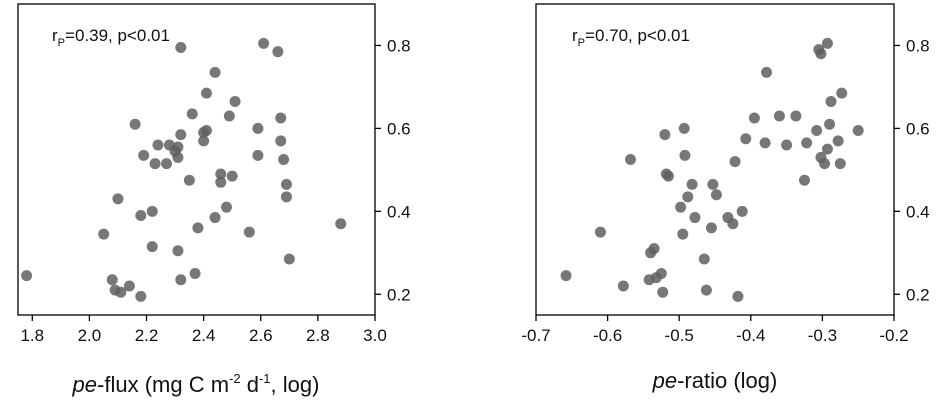  Describe the element at coordinates (204, 335) in the screenshot. I see `left-x-tick-label: 2.4` at that location.